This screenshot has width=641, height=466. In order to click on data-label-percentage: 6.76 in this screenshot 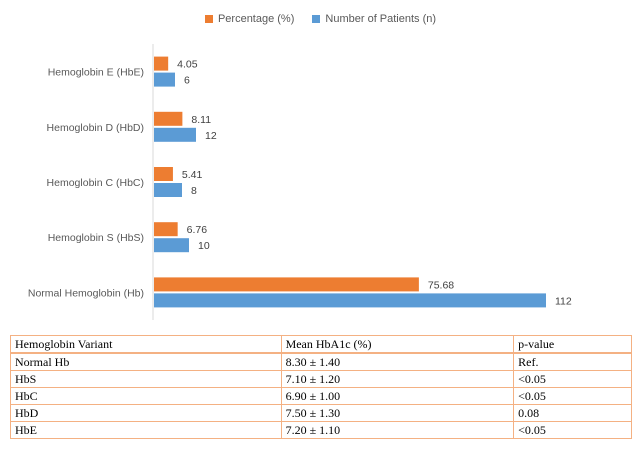, I will do `click(197, 230)`.